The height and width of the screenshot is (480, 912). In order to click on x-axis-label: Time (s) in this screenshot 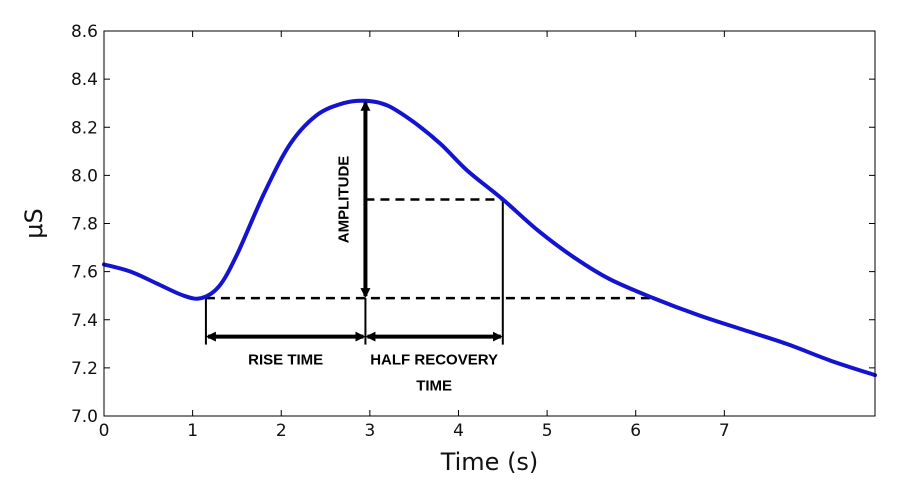, I will do `click(489, 462)`.